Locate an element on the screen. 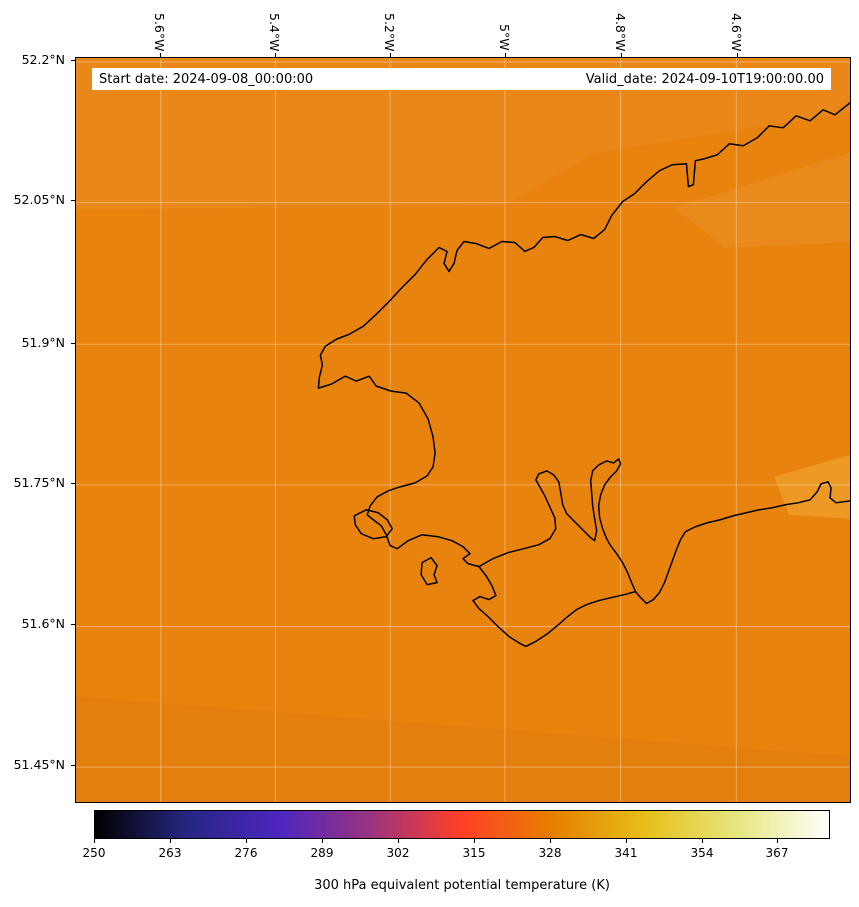 The image size is (859, 907). x-tick-label: 5.6°W is located at coordinates (159, 32).